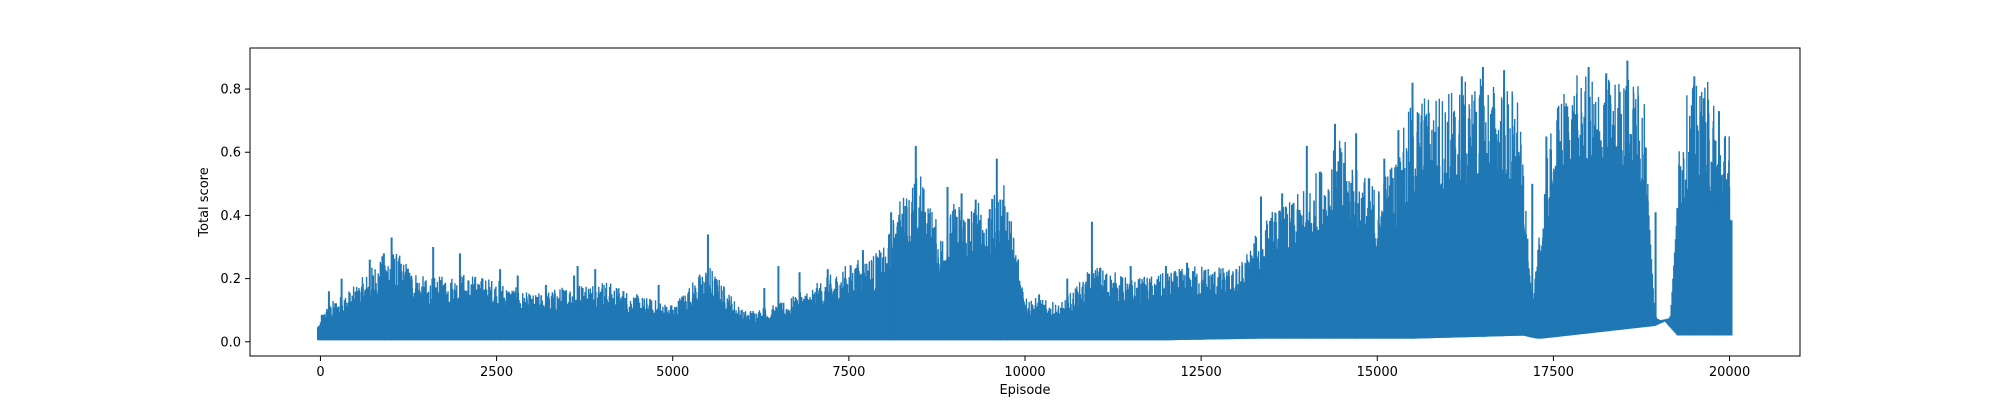  Describe the element at coordinates (848, 372) in the screenshot. I see `x-tick-label: 7500` at that location.